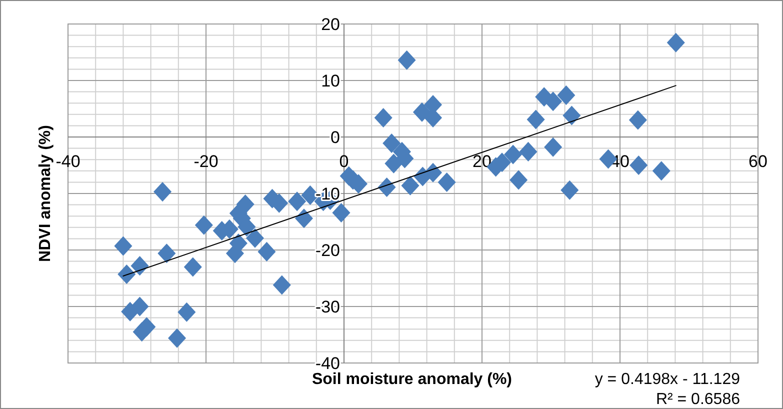  Describe the element at coordinates (330, 24) in the screenshot. I see `y-tick-label: 20` at that location.